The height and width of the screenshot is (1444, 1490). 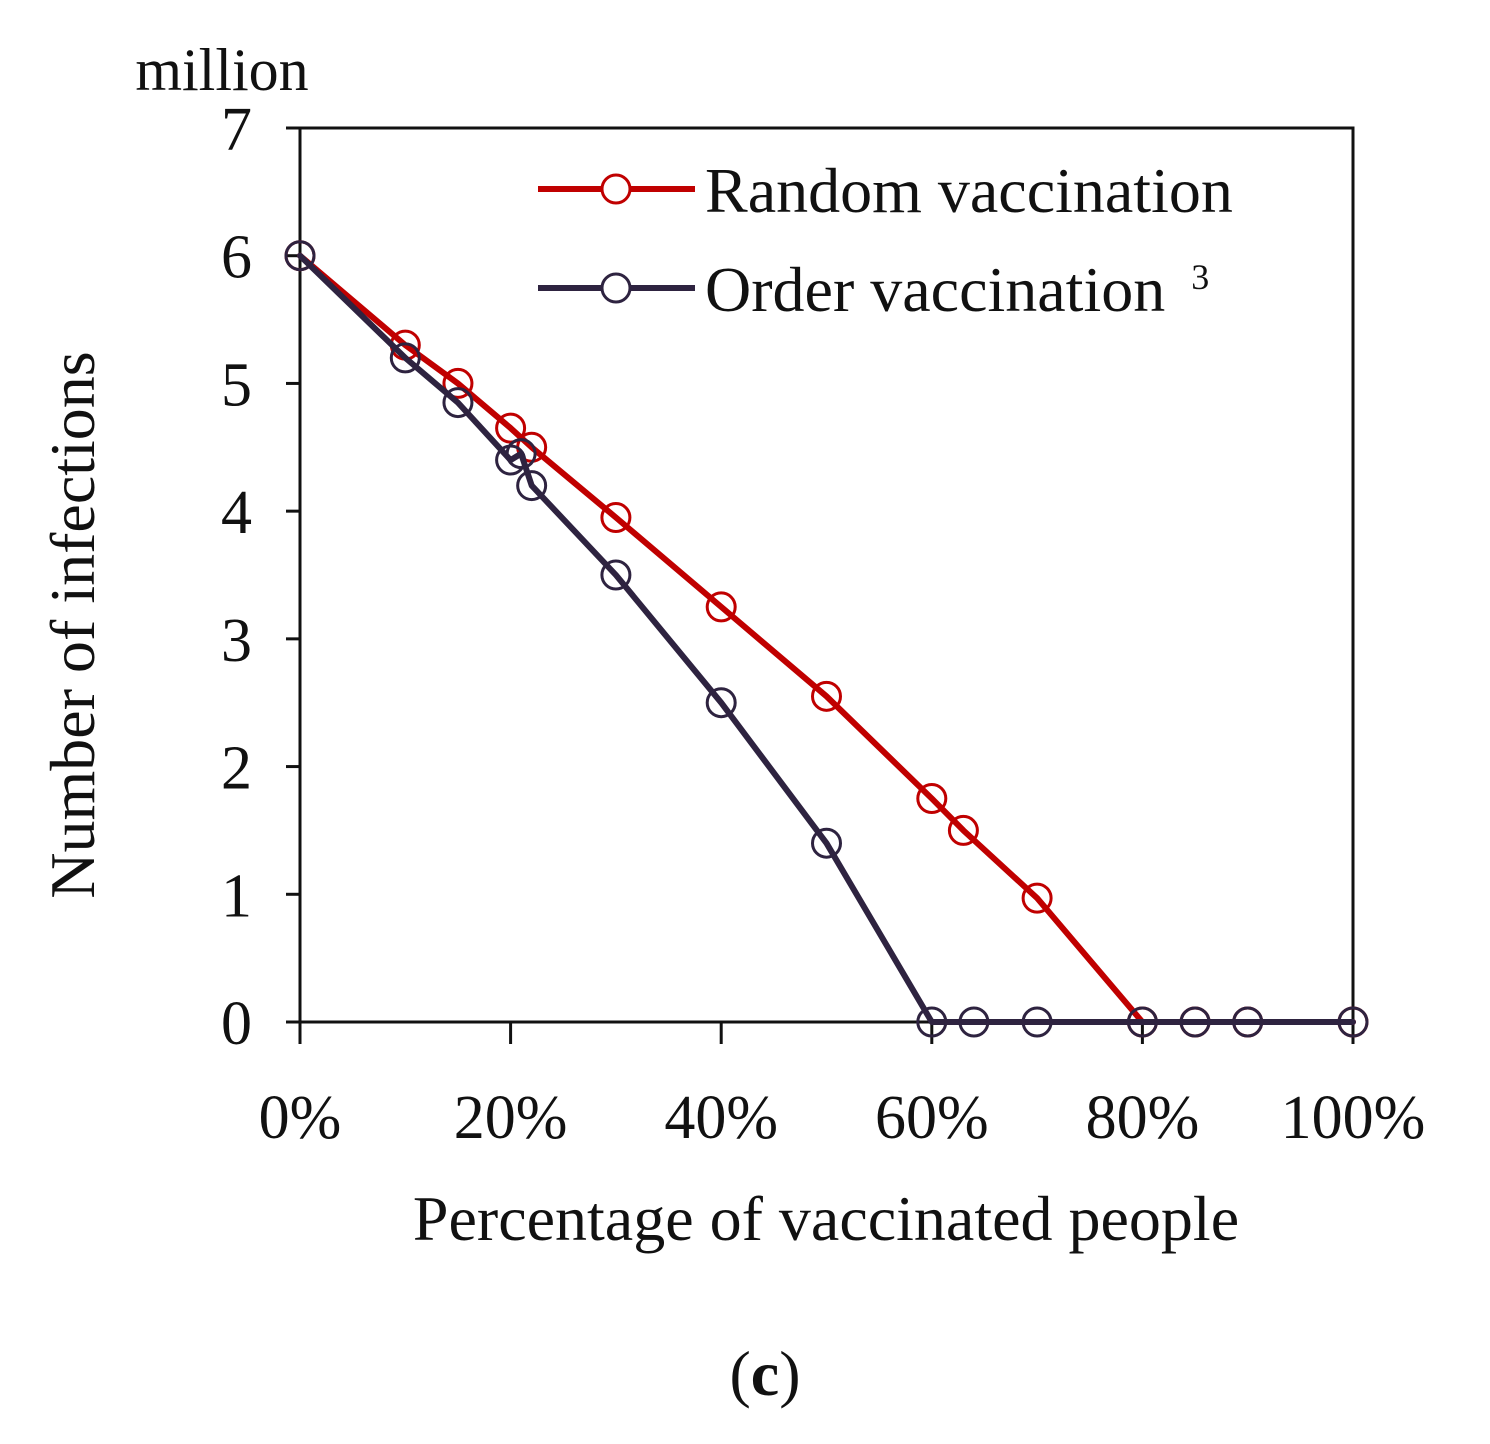 What do you see at coordinates (236, 258) in the screenshot?
I see `y-tick-label: 6` at bounding box center [236, 258].